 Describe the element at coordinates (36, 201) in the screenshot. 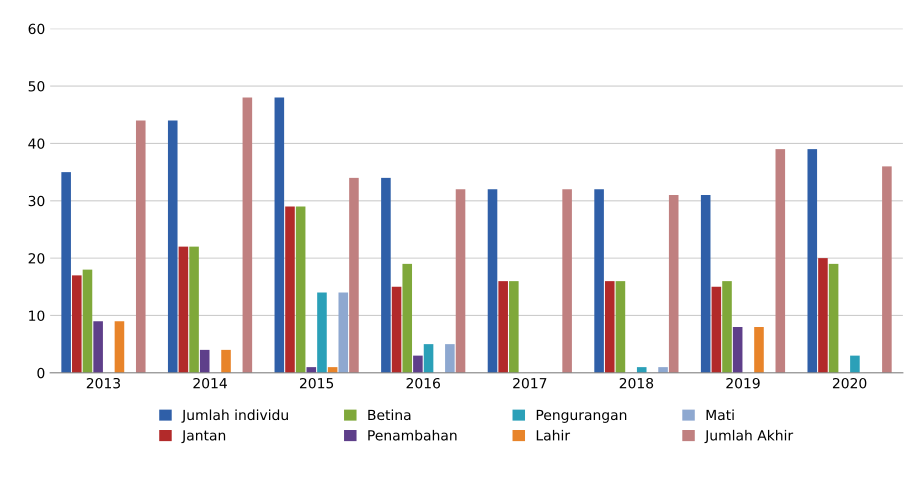

I see `y-tick-label: 30` at that location.